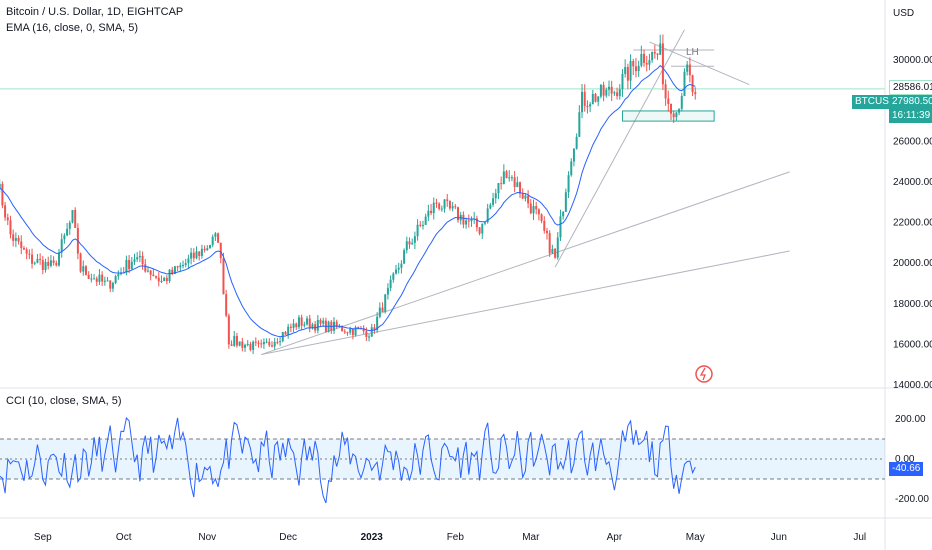 This screenshot has height=550, width=932. I want to click on ema-label: EMA (16, close, 0, SMA, 5), so click(72, 28).